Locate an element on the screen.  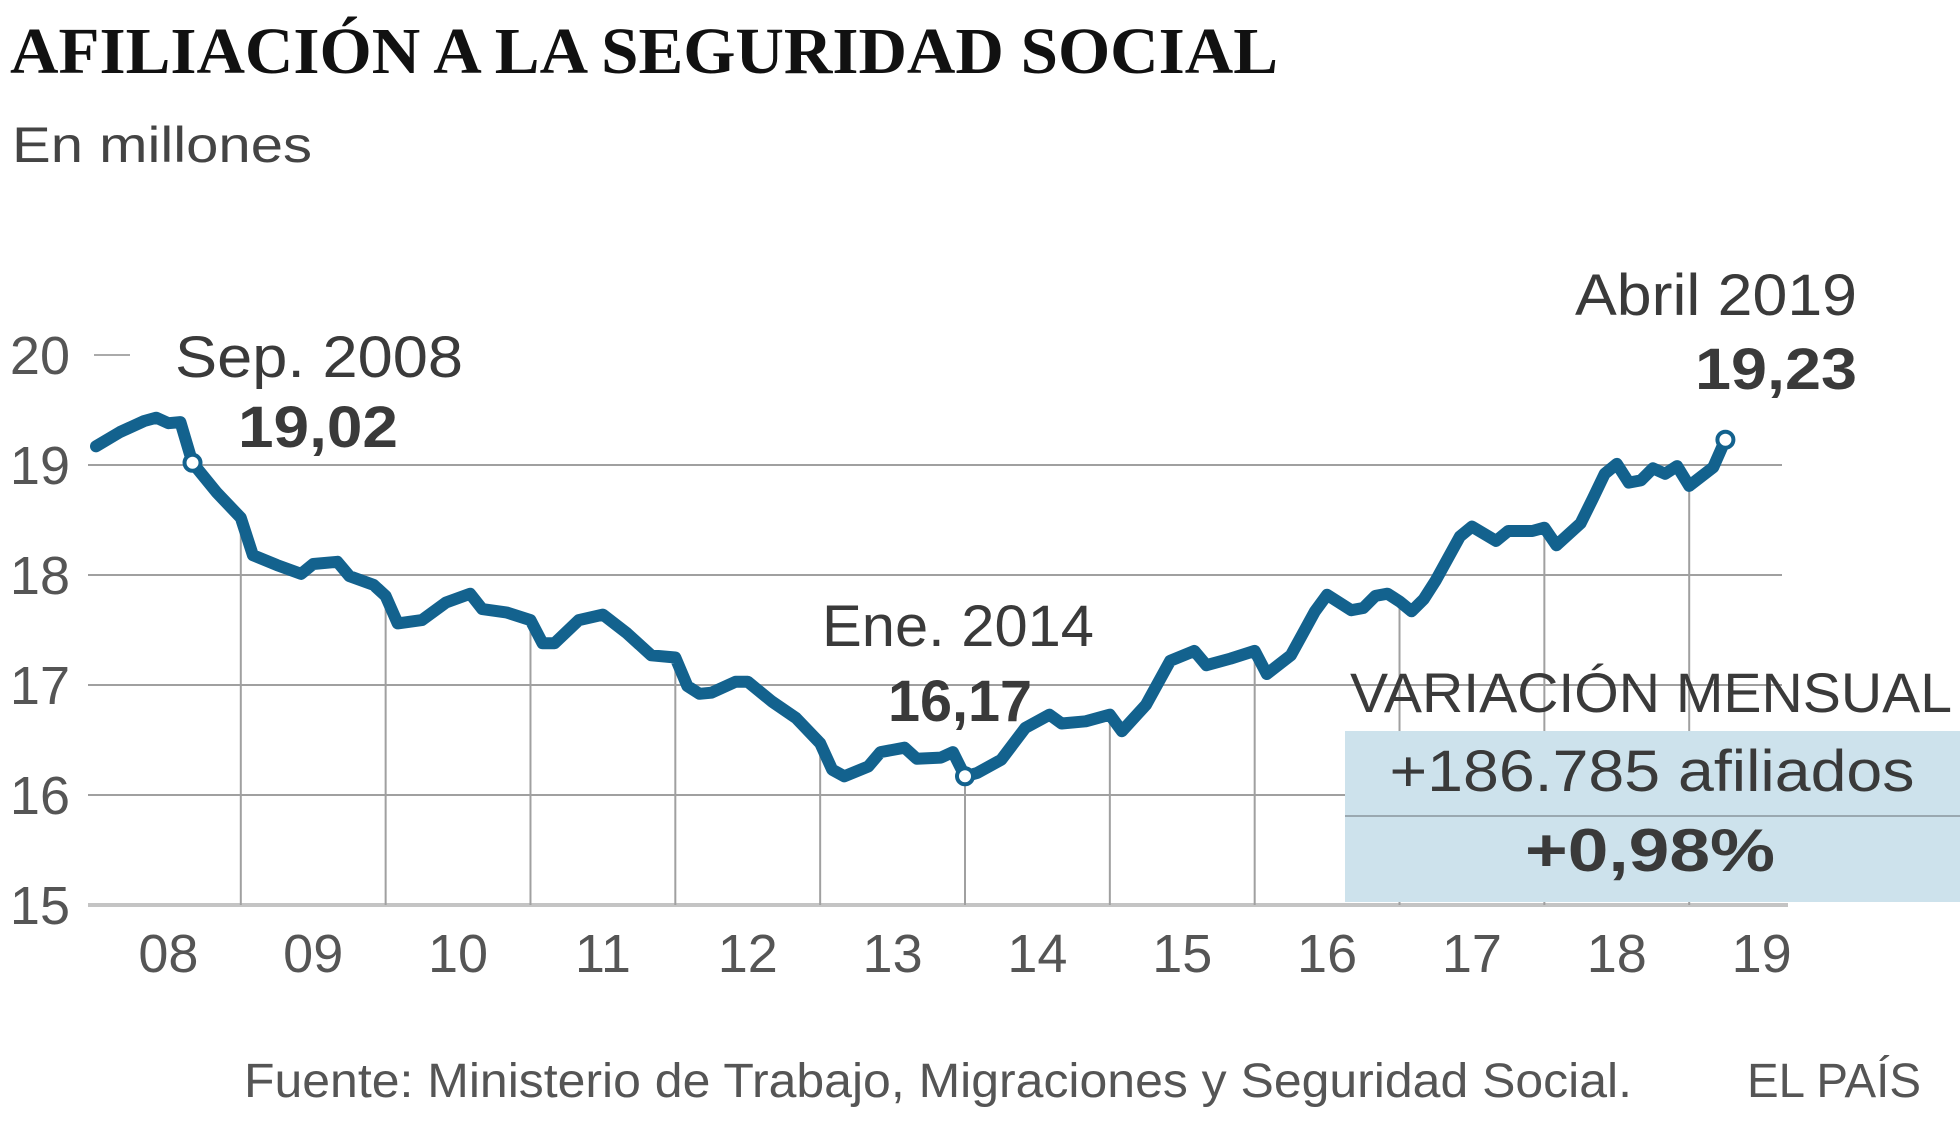
annotation-abr-2019-label: Abril 2019 is located at coordinates (1716, 295).